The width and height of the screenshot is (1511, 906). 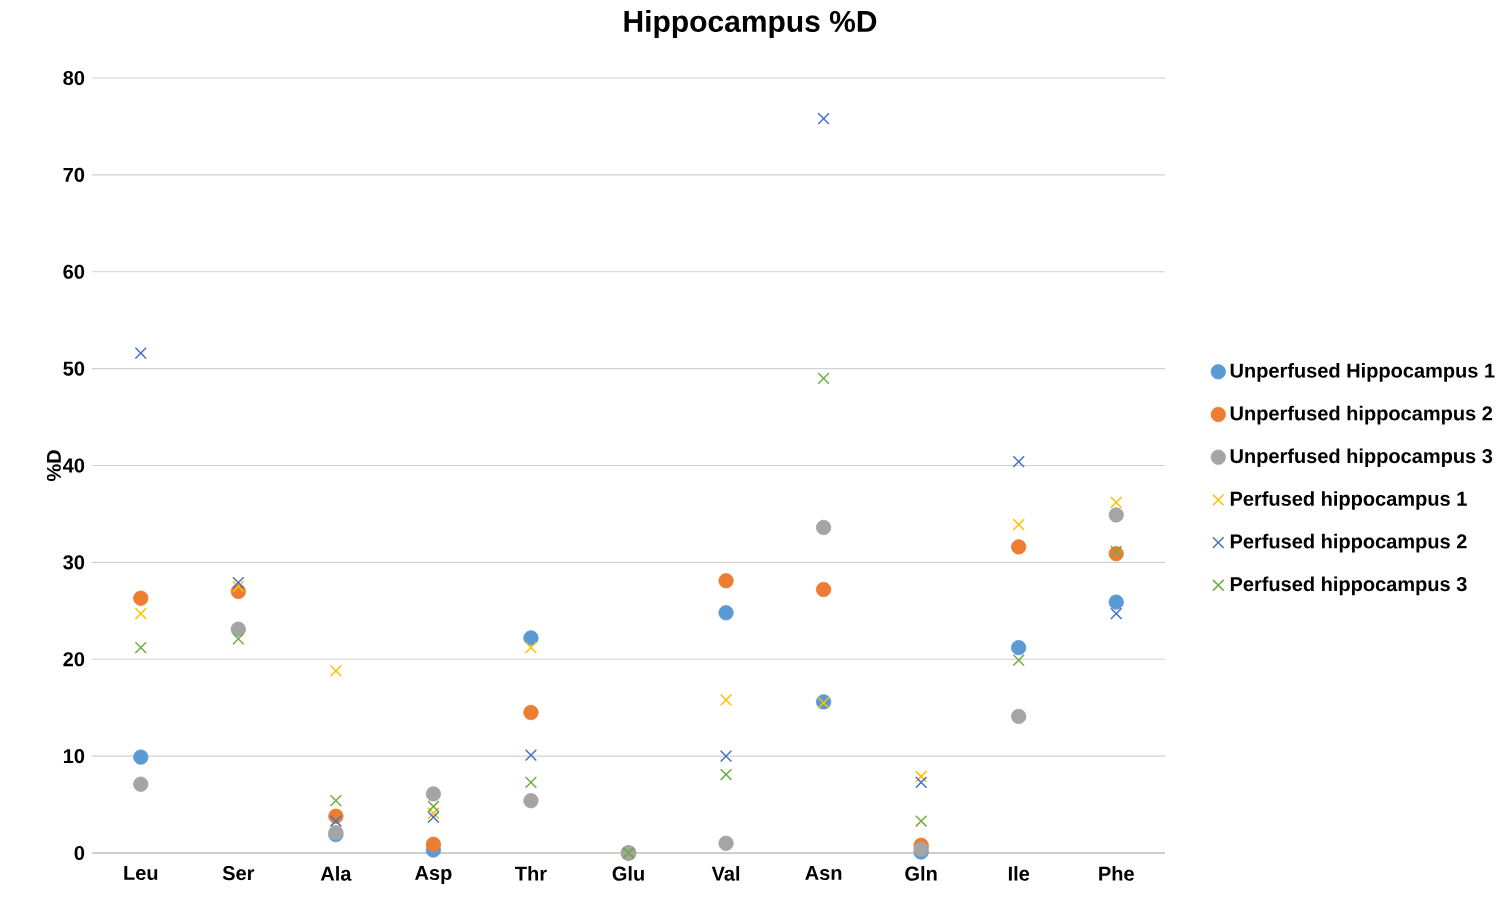 I want to click on y-axis-title: %D, so click(x=53, y=466).